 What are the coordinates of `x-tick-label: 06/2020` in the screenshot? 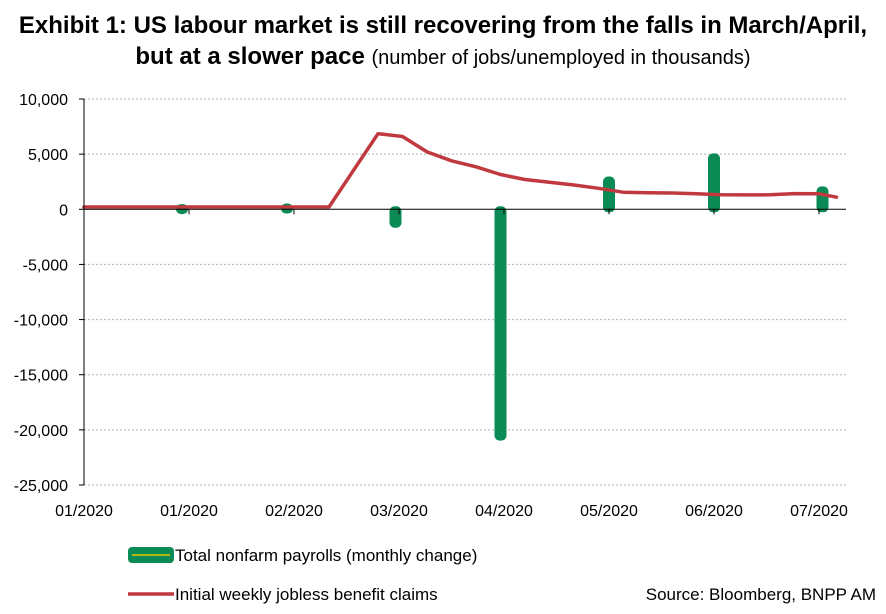 It's located at (714, 511).